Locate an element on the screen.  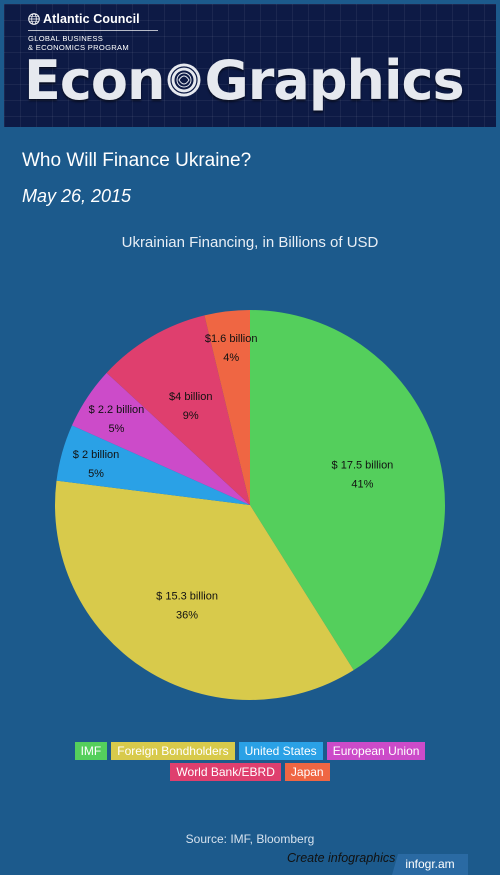
legend-item-japan: Japan is located at coordinates (307, 772).